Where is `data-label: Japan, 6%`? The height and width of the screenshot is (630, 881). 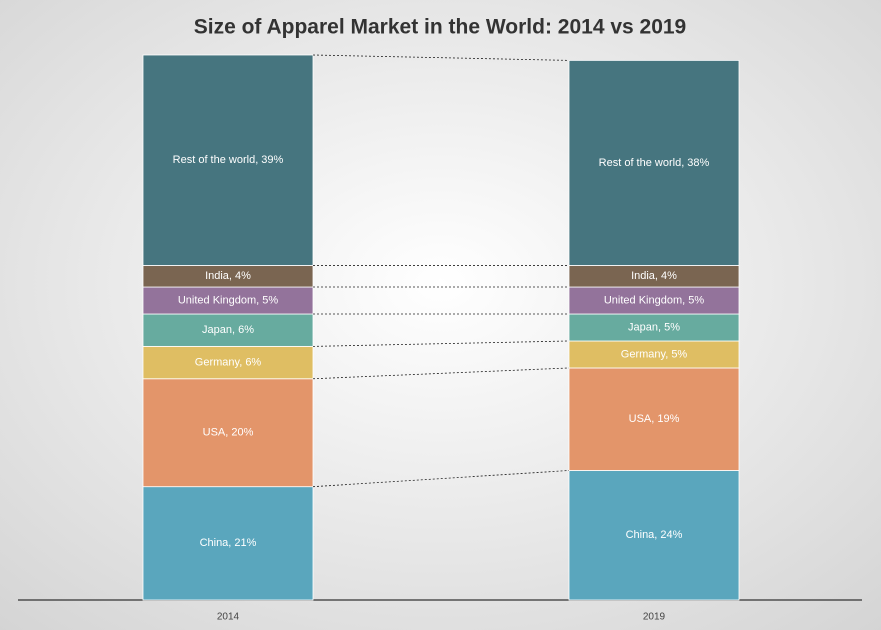
data-label: Japan, 6% is located at coordinates (228, 330).